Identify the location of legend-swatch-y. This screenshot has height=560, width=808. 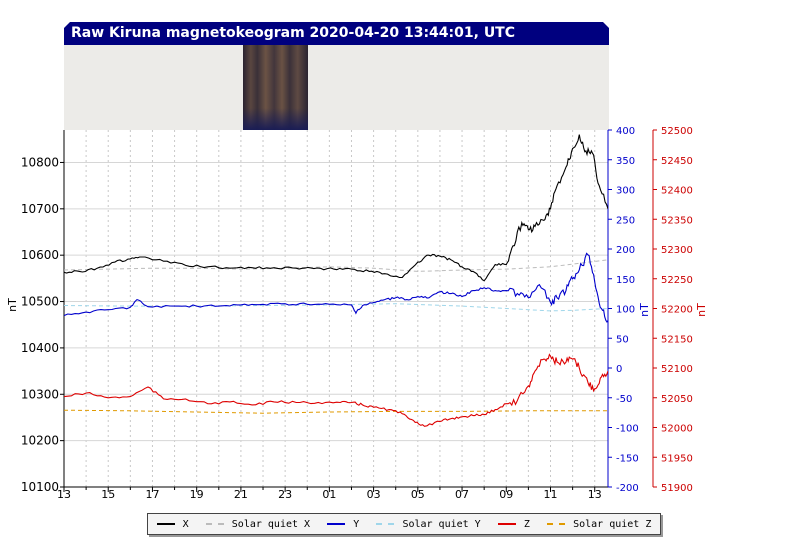
(336, 524).